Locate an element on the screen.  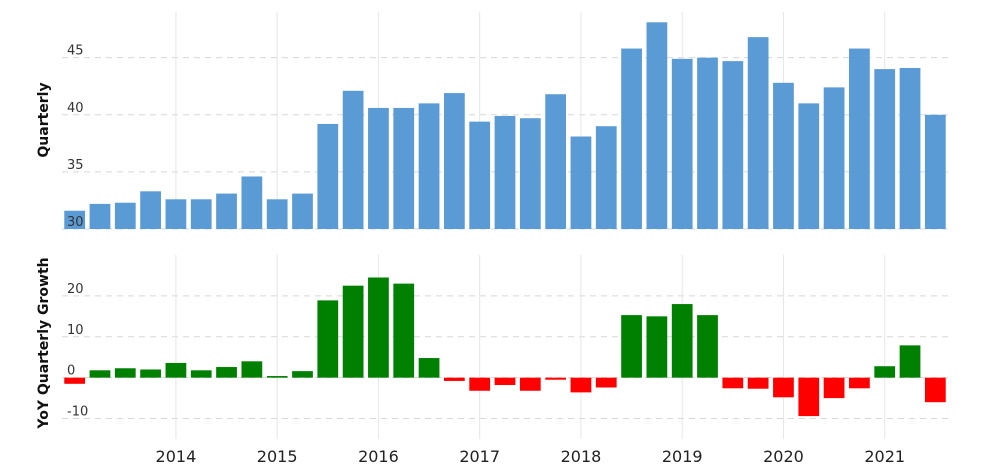
x-tick-label: 2015 is located at coordinates (277, 456).